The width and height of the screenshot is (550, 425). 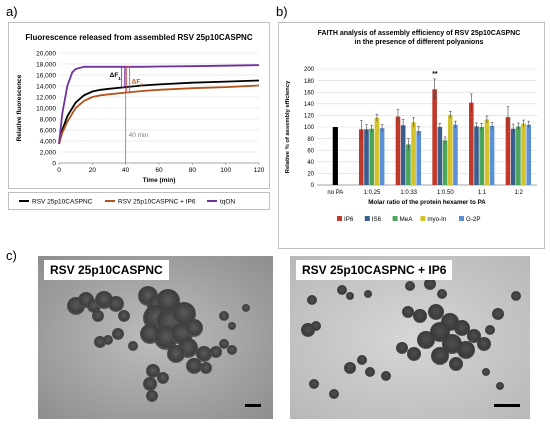 What do you see at coordinates (309, 128) in the screenshot?
I see `chart-b-ytick-label: 100` at bounding box center [309, 128].